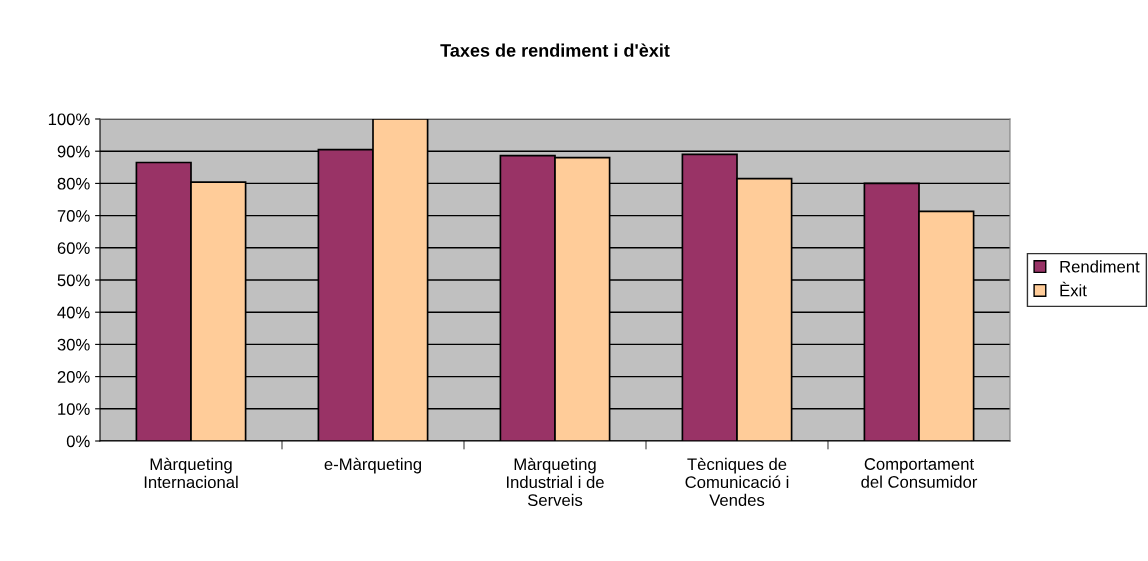  I want to click on y-tick-label: 70%, so click(73, 216).